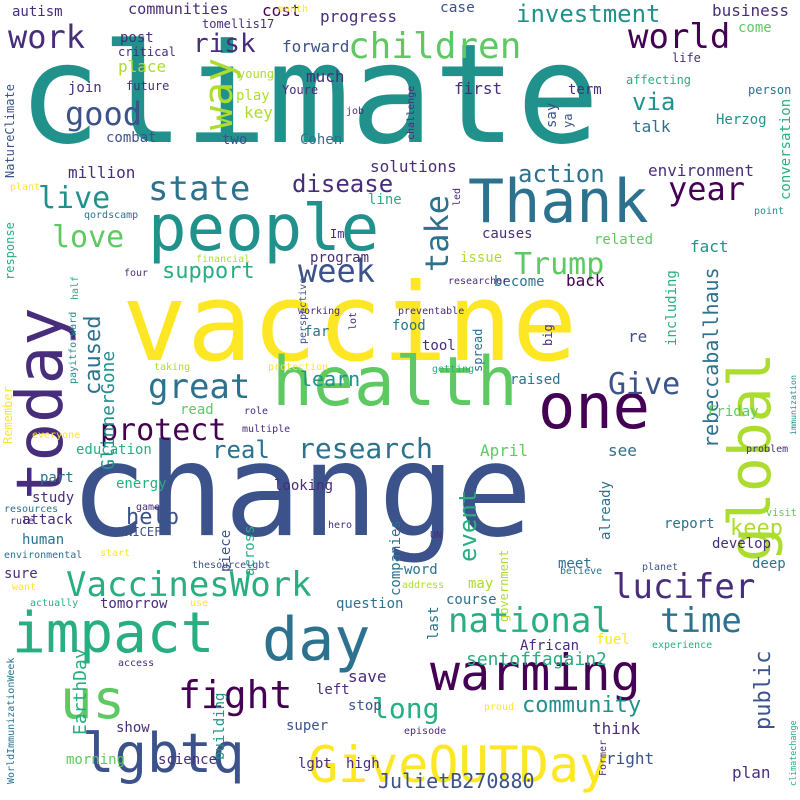 Image resolution: width=800 pixels, height=800 pixels. What do you see at coordinates (425, 731) in the screenshot?
I see `word-episode: episode` at bounding box center [425, 731].